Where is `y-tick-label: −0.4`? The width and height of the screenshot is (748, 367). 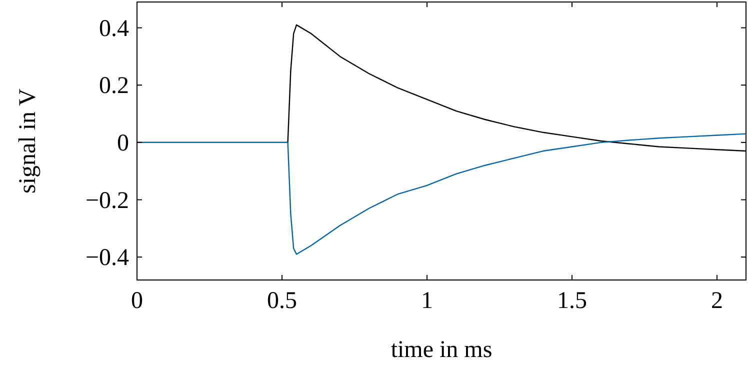 y-tick-label: −0.4 is located at coordinates (107, 258).